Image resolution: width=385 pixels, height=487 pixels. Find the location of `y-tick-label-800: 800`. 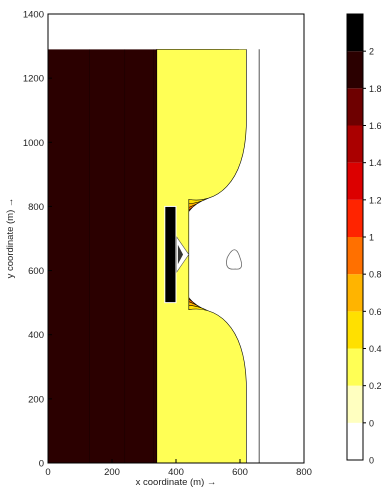

y-tick-label-800: 800 is located at coordinates (36, 207).